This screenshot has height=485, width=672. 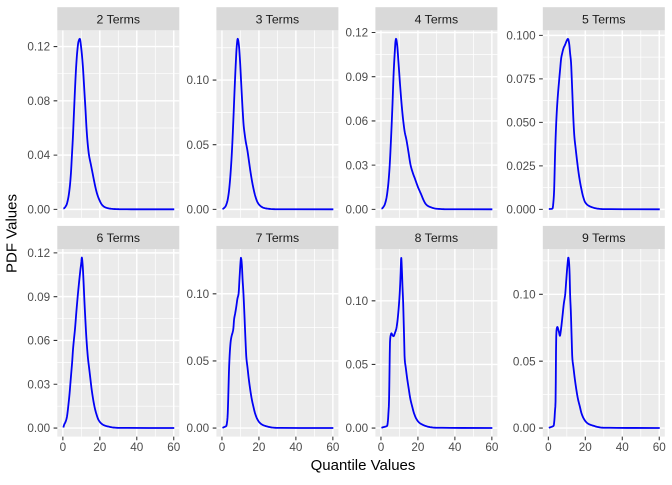 I want to click on svg-text: 0.100, so click(x=521, y=35).